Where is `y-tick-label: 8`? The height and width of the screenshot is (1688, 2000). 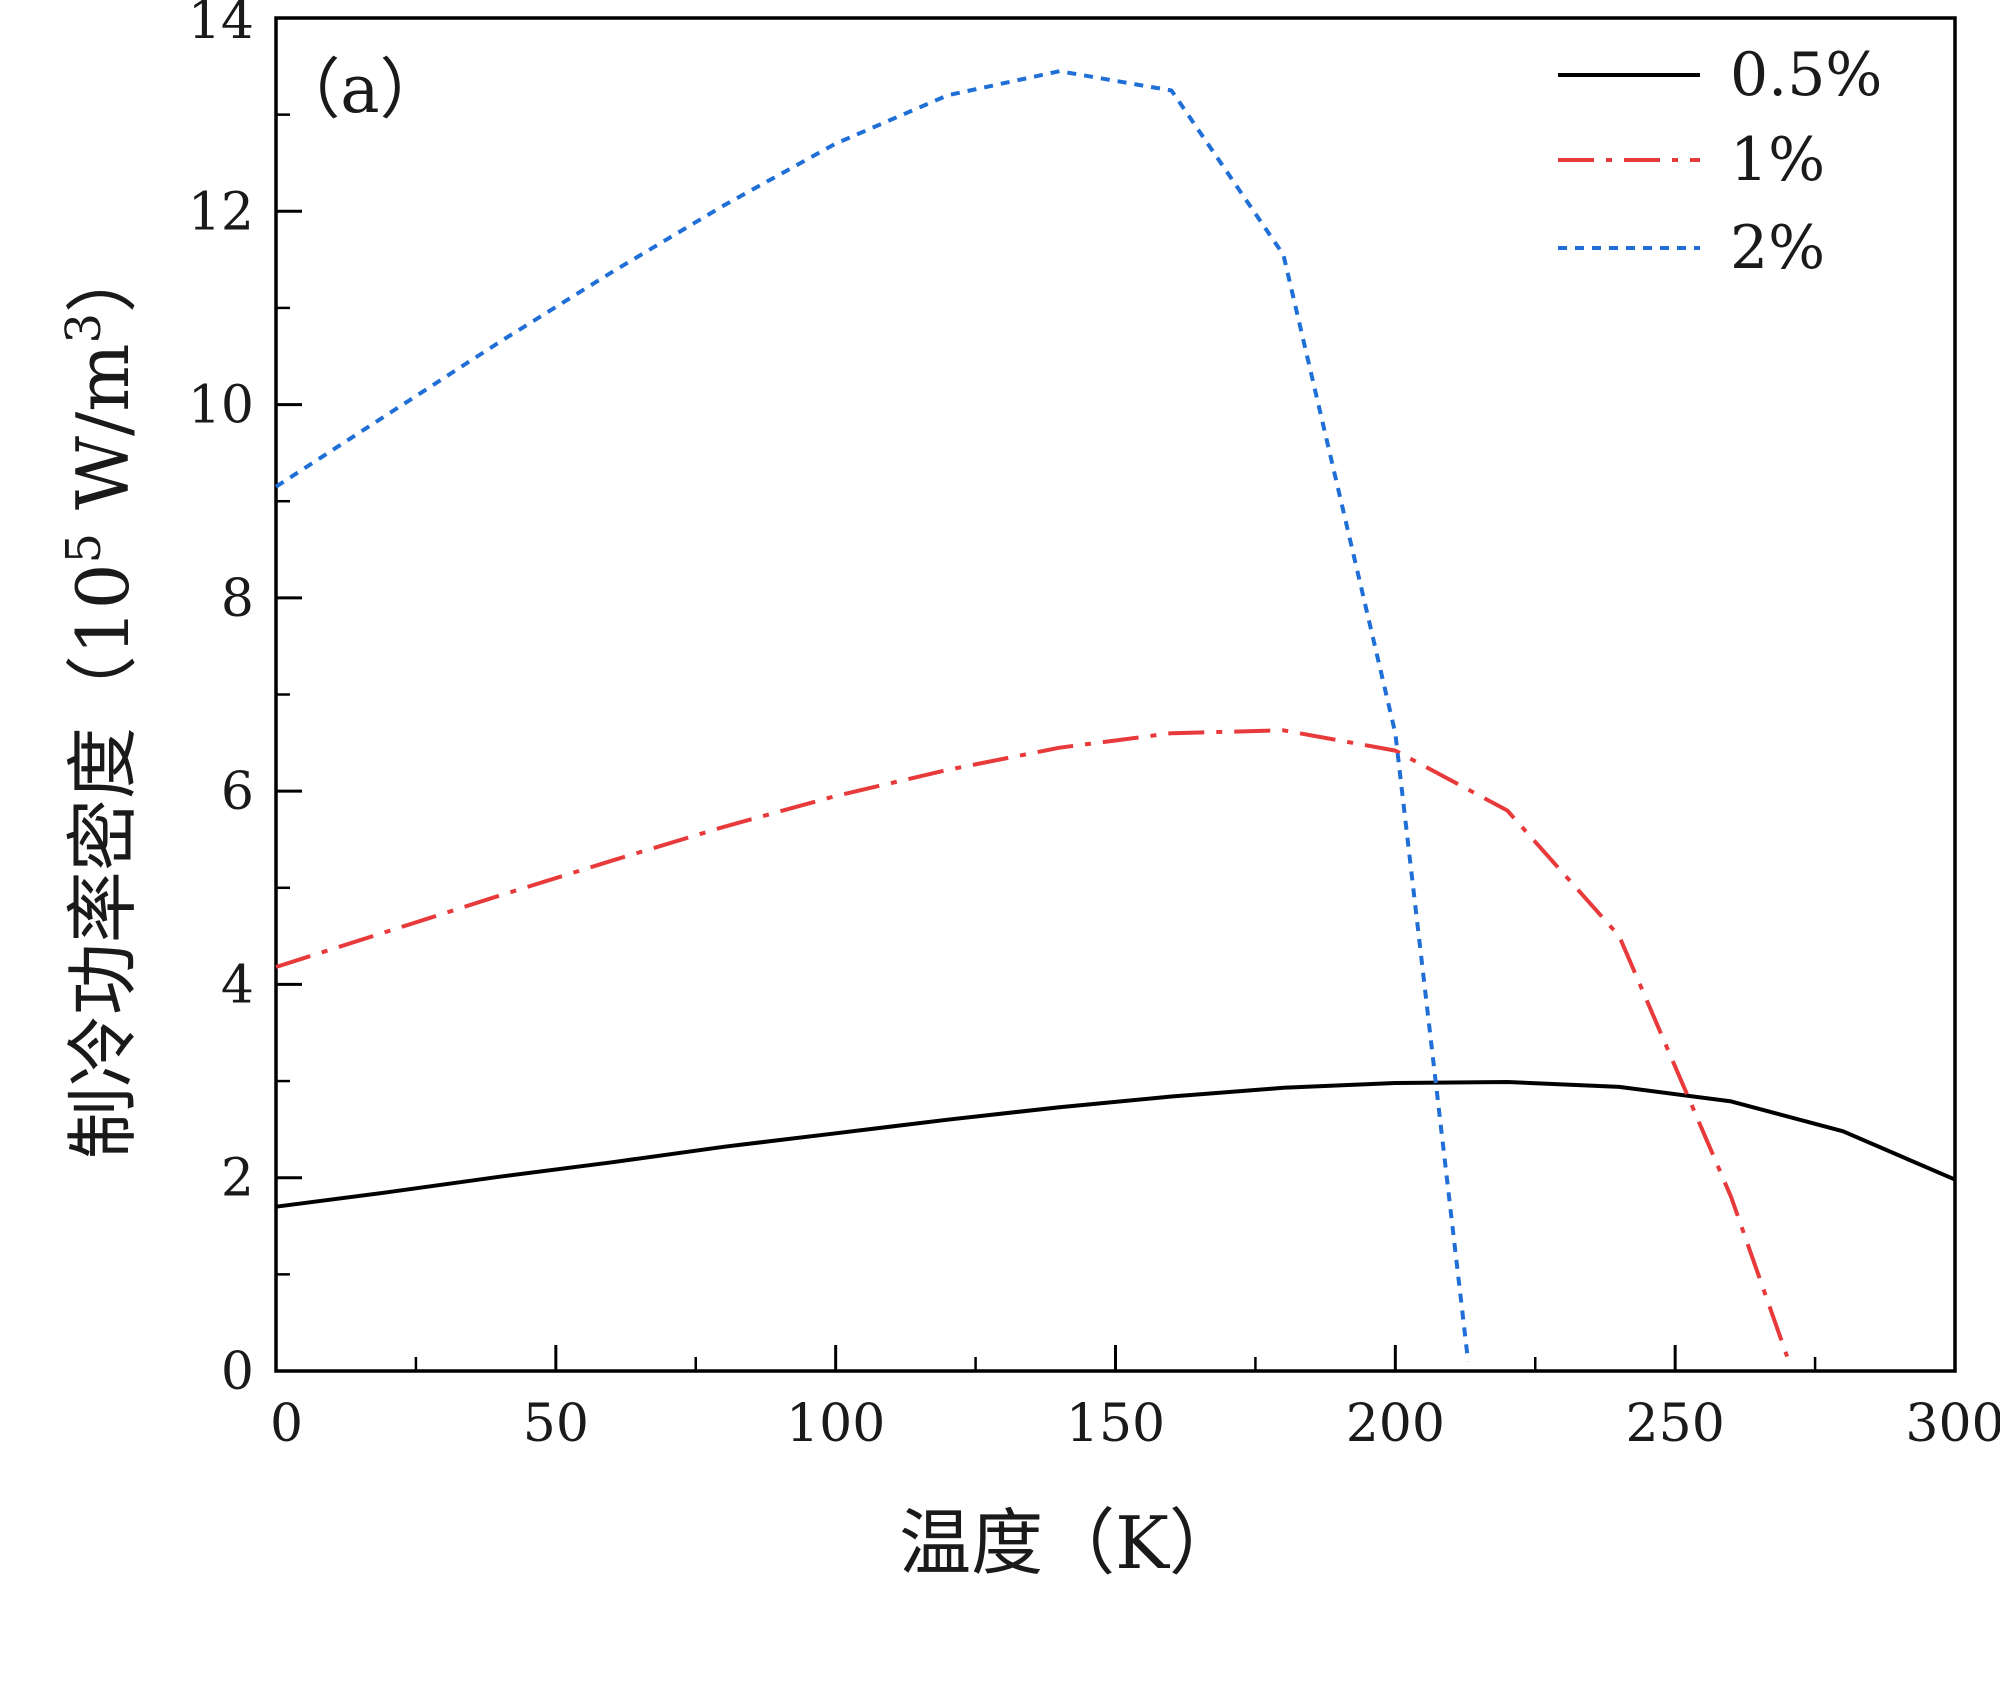
y-tick-label: 8 is located at coordinates (237, 599).